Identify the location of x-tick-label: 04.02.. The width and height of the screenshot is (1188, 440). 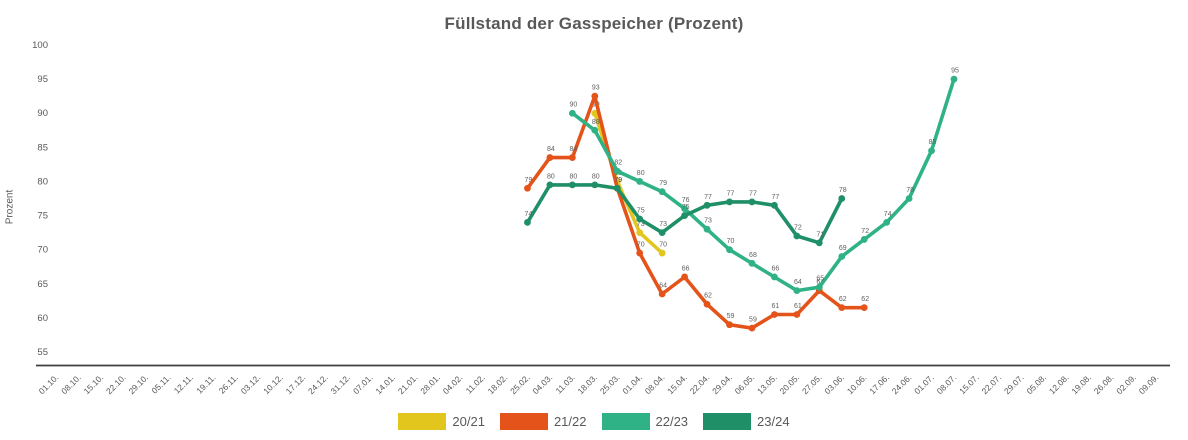
(453, 384).